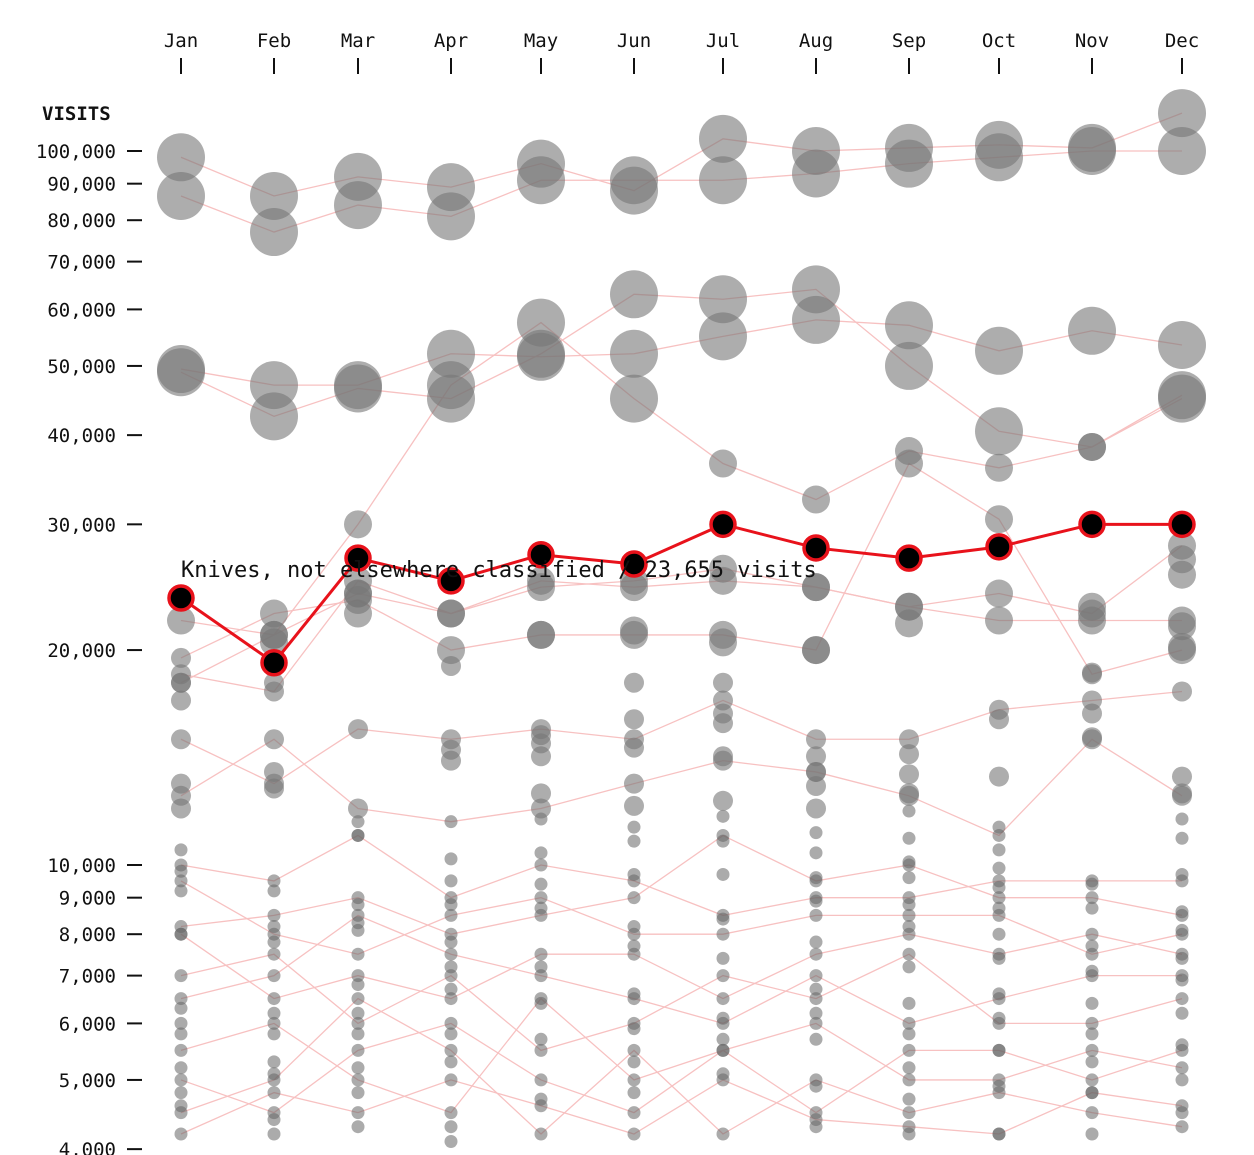  What do you see at coordinates (358, 558) in the screenshot?
I see `highlight-point-mar` at bounding box center [358, 558].